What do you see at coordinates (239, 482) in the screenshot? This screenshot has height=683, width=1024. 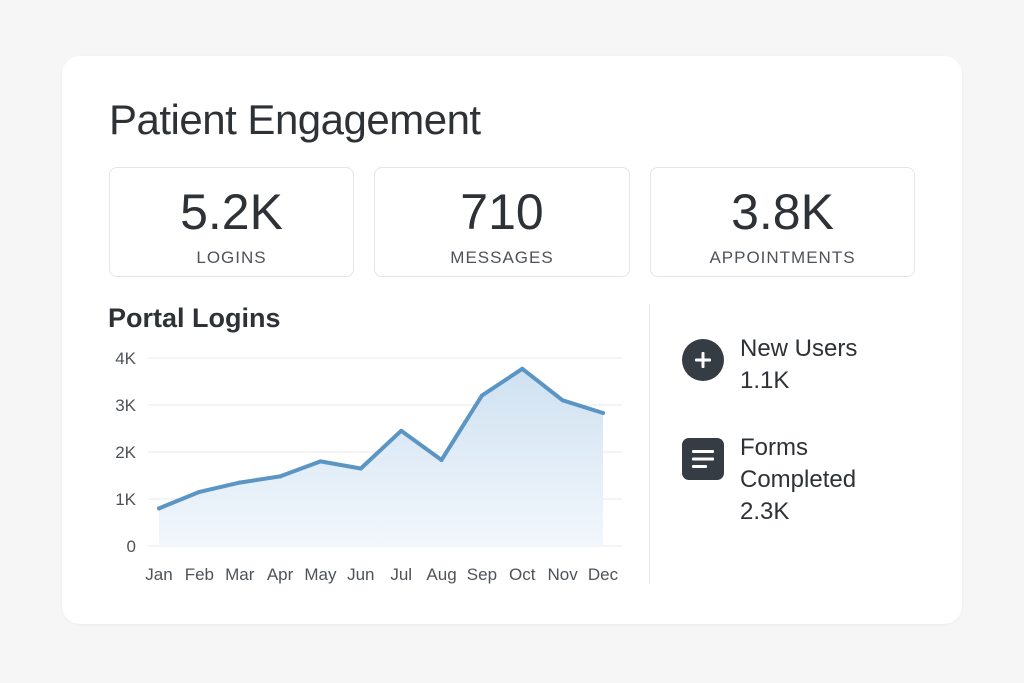 I see `data-point-mar` at bounding box center [239, 482].